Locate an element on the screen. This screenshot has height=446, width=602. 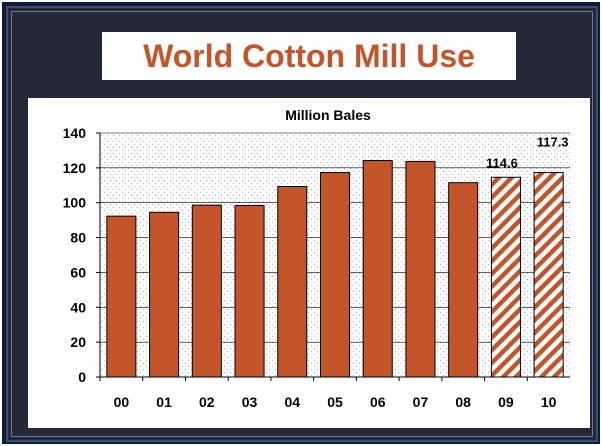
y-tick-label: 60 is located at coordinates (78, 272).